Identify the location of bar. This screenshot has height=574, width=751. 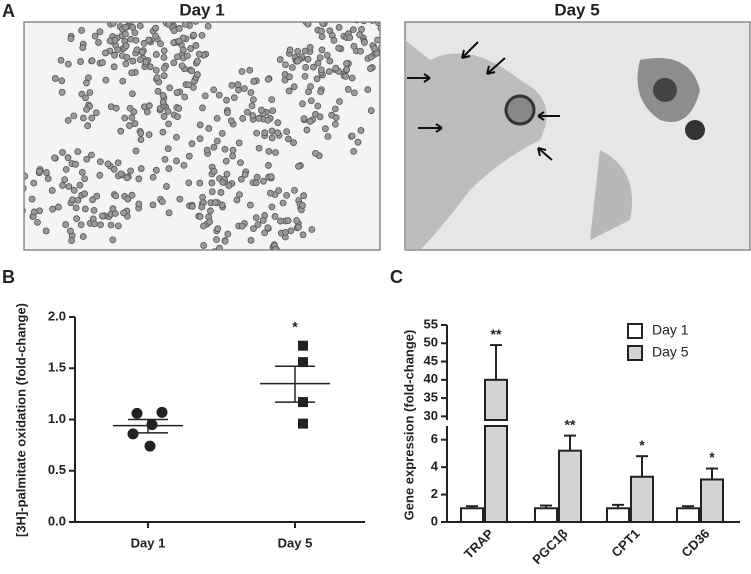
(642, 499).